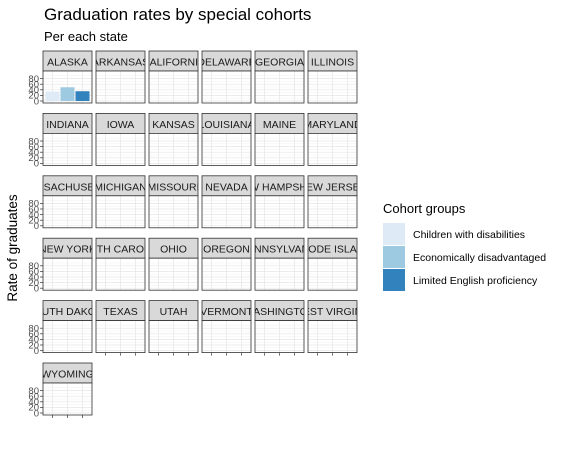 Image resolution: width=576 pixels, height=460 pixels. What do you see at coordinates (469, 235) in the screenshot?
I see `legend-label: Children with disabilities` at bounding box center [469, 235].